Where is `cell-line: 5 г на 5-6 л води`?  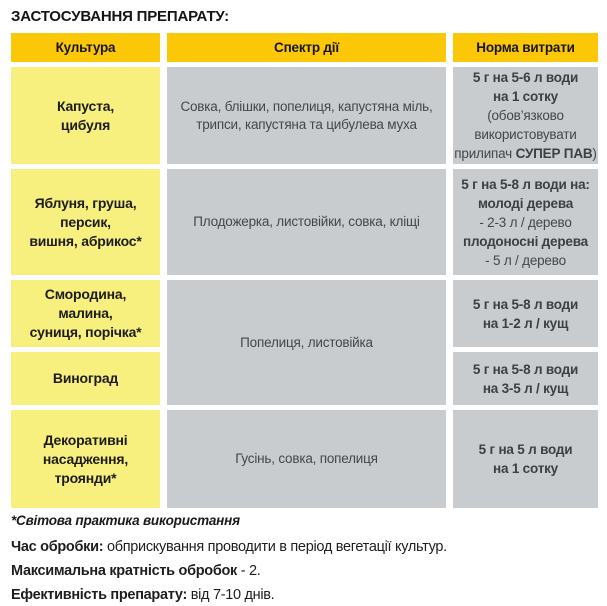
cell-line: 5 г на 5-6 л води is located at coordinates (525, 77).